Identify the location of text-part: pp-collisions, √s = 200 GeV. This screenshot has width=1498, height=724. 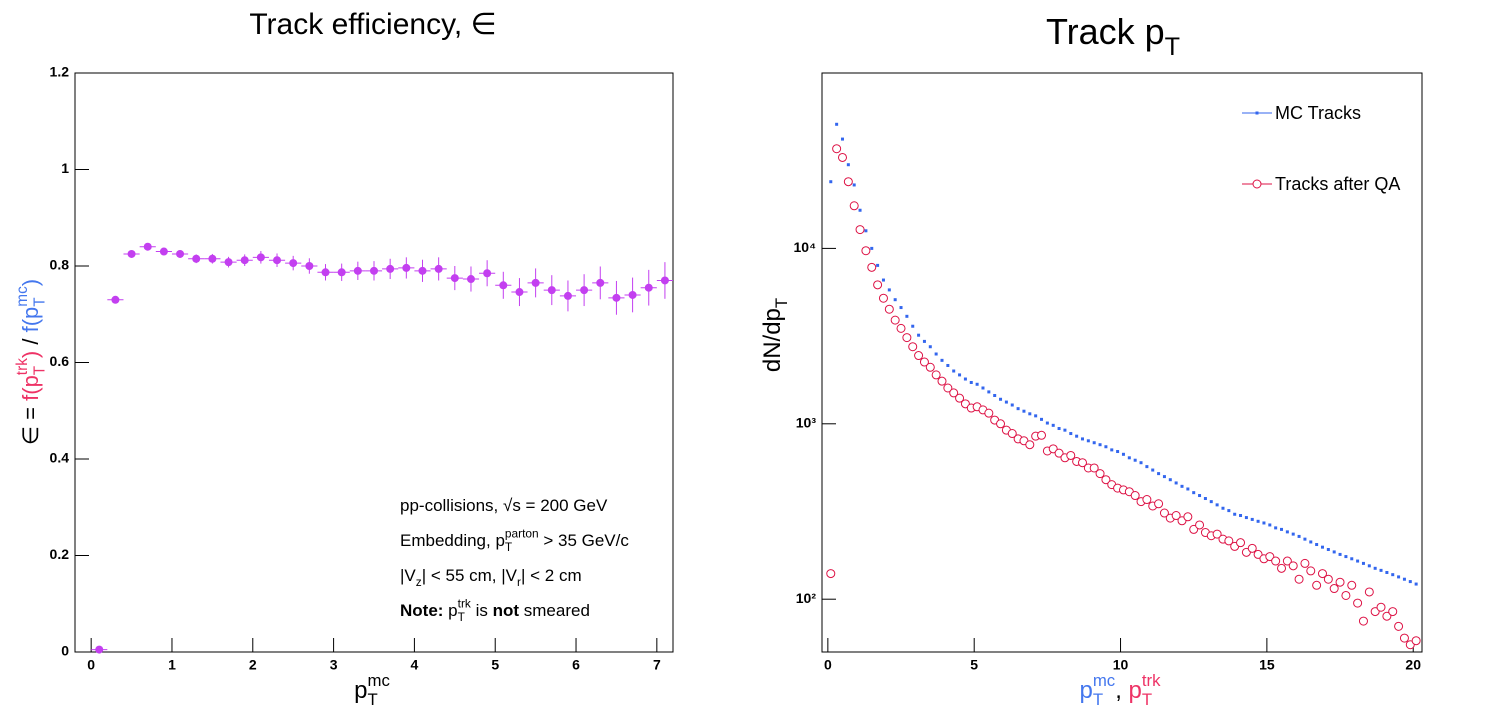
(504, 505).